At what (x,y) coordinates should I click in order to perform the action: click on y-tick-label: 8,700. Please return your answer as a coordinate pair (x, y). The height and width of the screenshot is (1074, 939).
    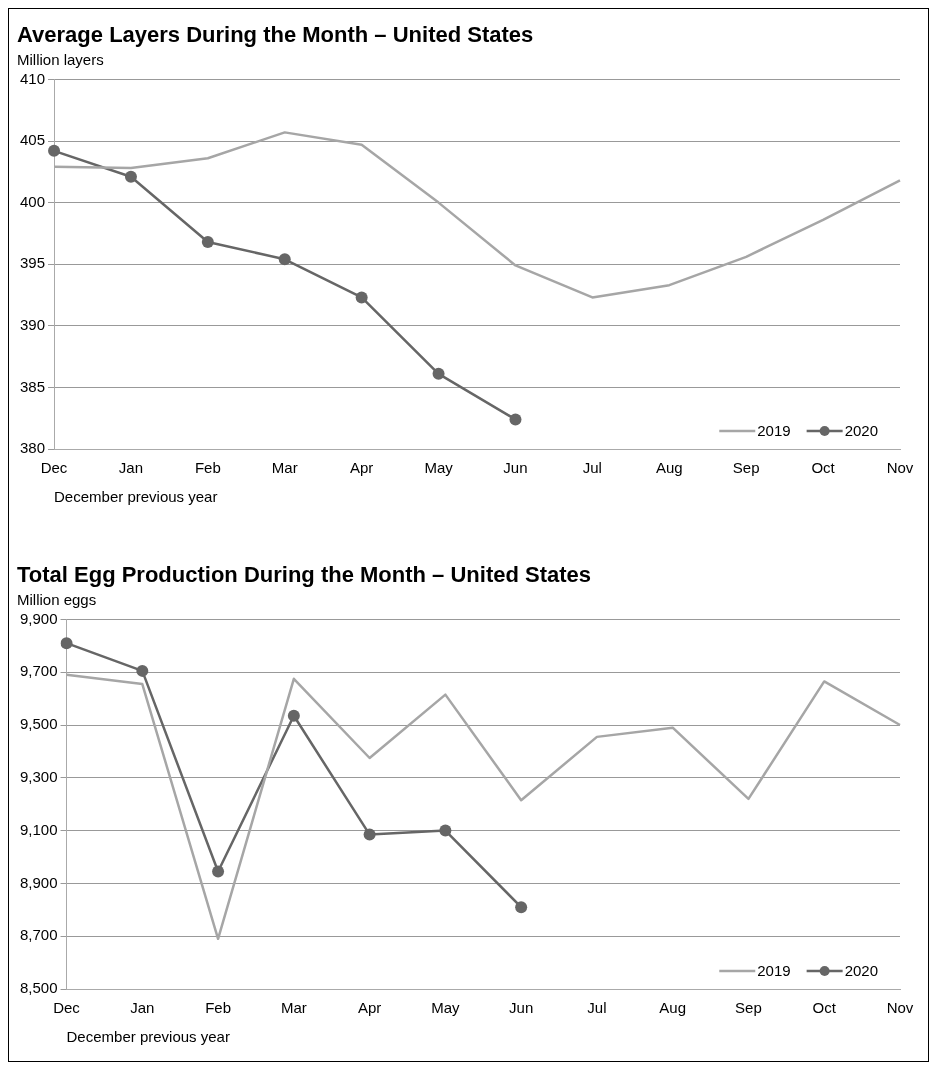
    Looking at the image, I should click on (38, 935).